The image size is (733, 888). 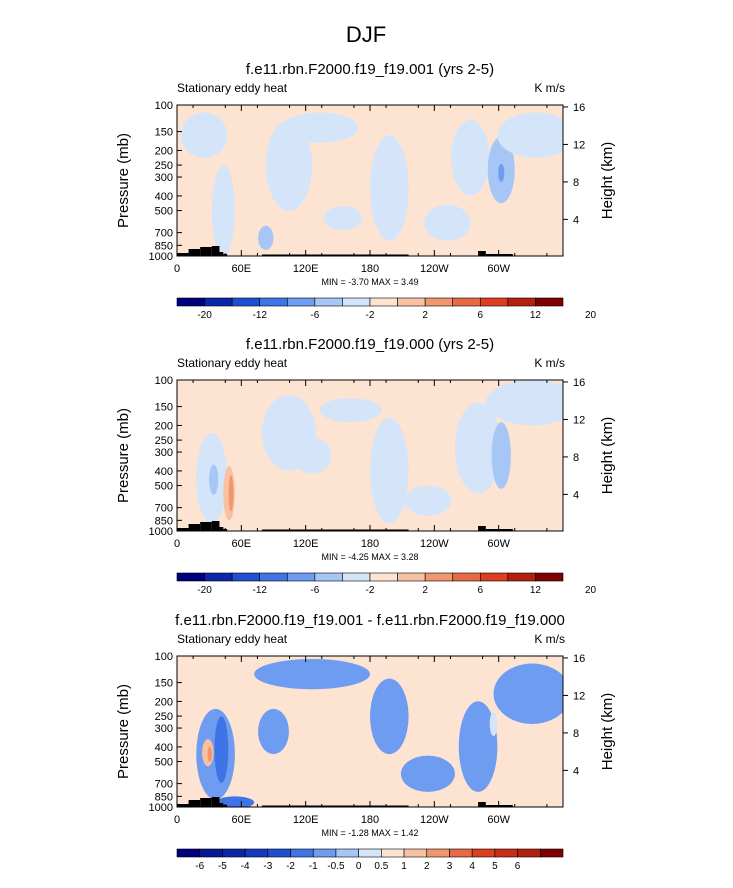 I want to click on colorbar-label: 1, so click(x=404, y=866).